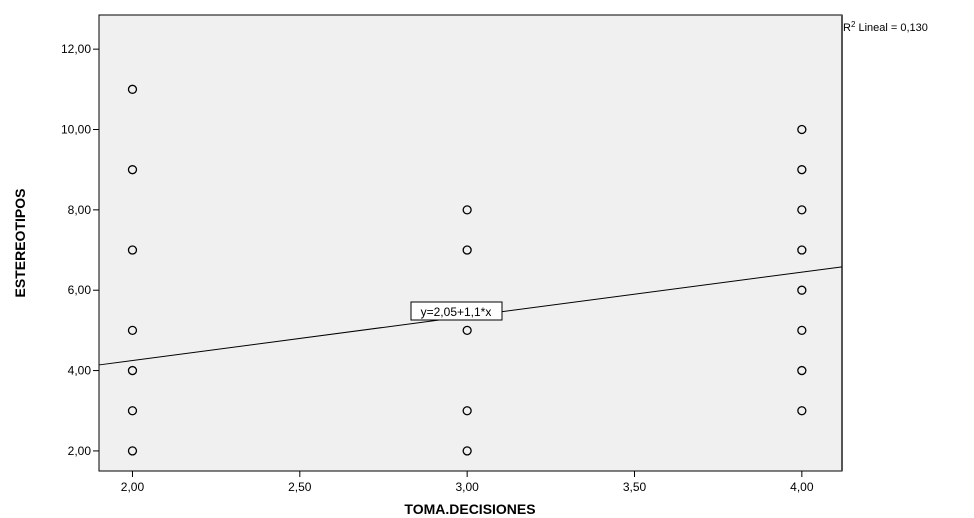 This screenshot has height=518, width=974. I want to click on y-tick-label: 6,00, so click(80, 290).